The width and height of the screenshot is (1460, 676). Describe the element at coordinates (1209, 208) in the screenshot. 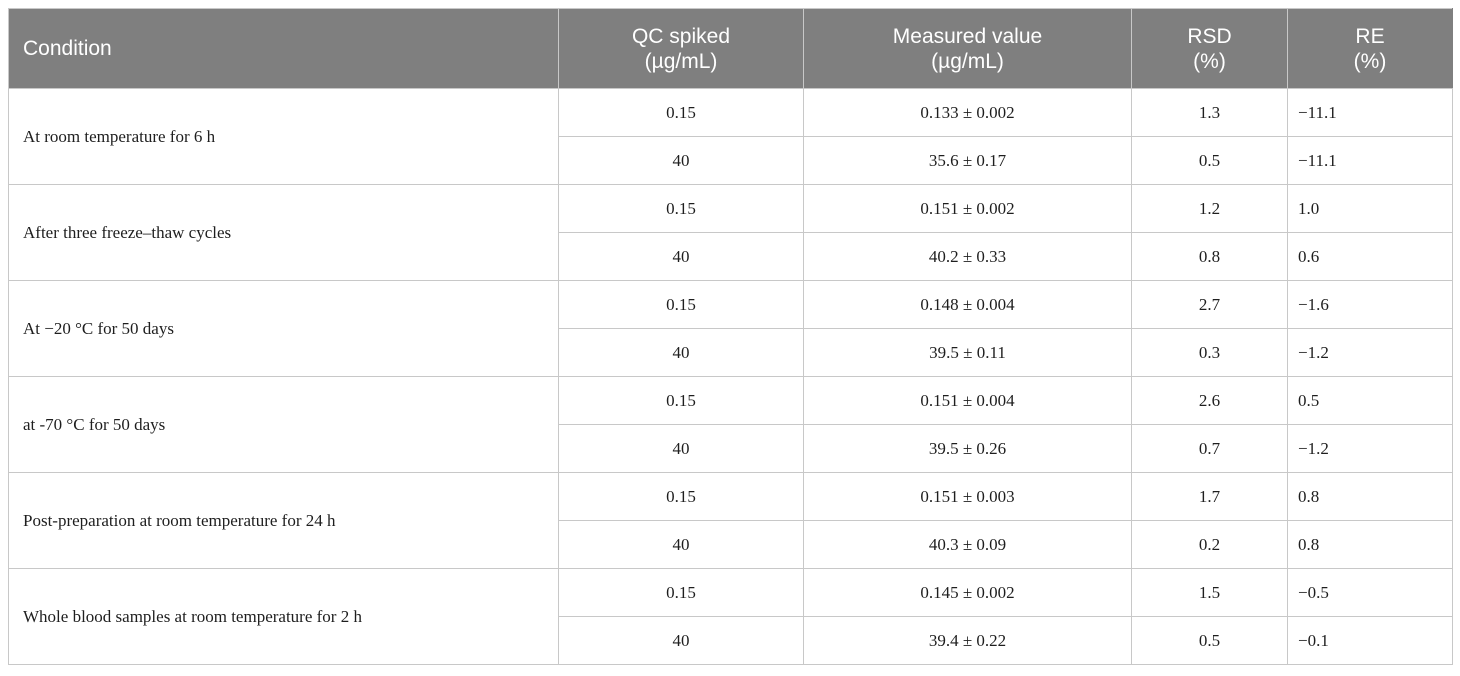

I see `rsd-cell: 1.2` at that location.